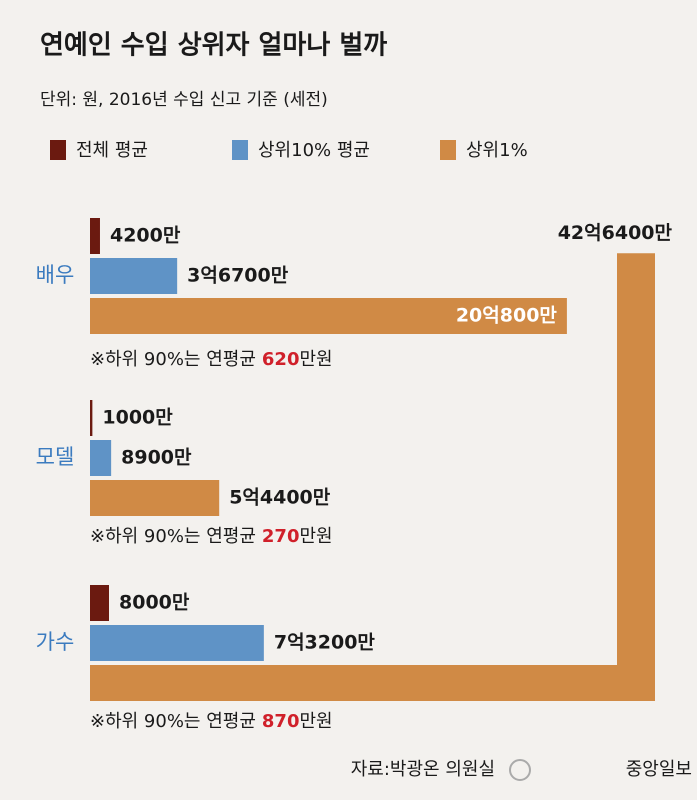 This screenshot has width=697, height=800. I want to click on logo: 중앙일보, so click(659, 769).